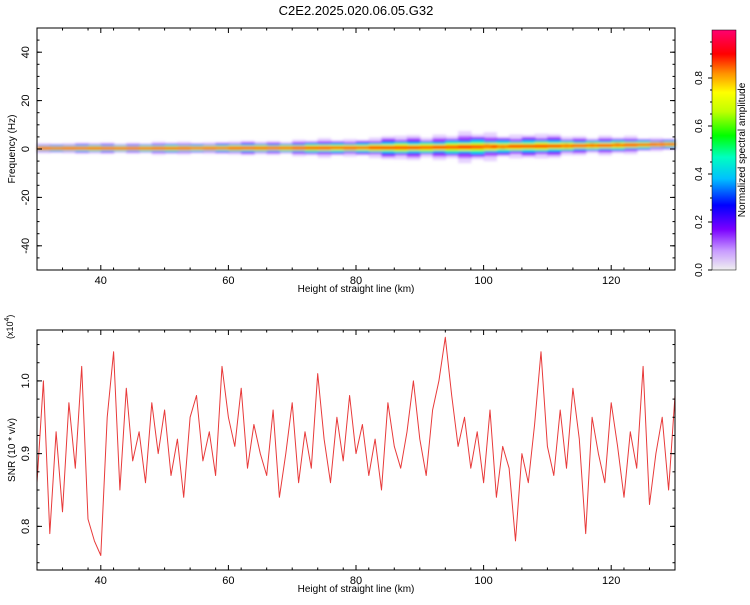 The width and height of the screenshot is (750, 605). I want to click on spectrogram-y-label: Frequency (Hz), so click(12, 149).